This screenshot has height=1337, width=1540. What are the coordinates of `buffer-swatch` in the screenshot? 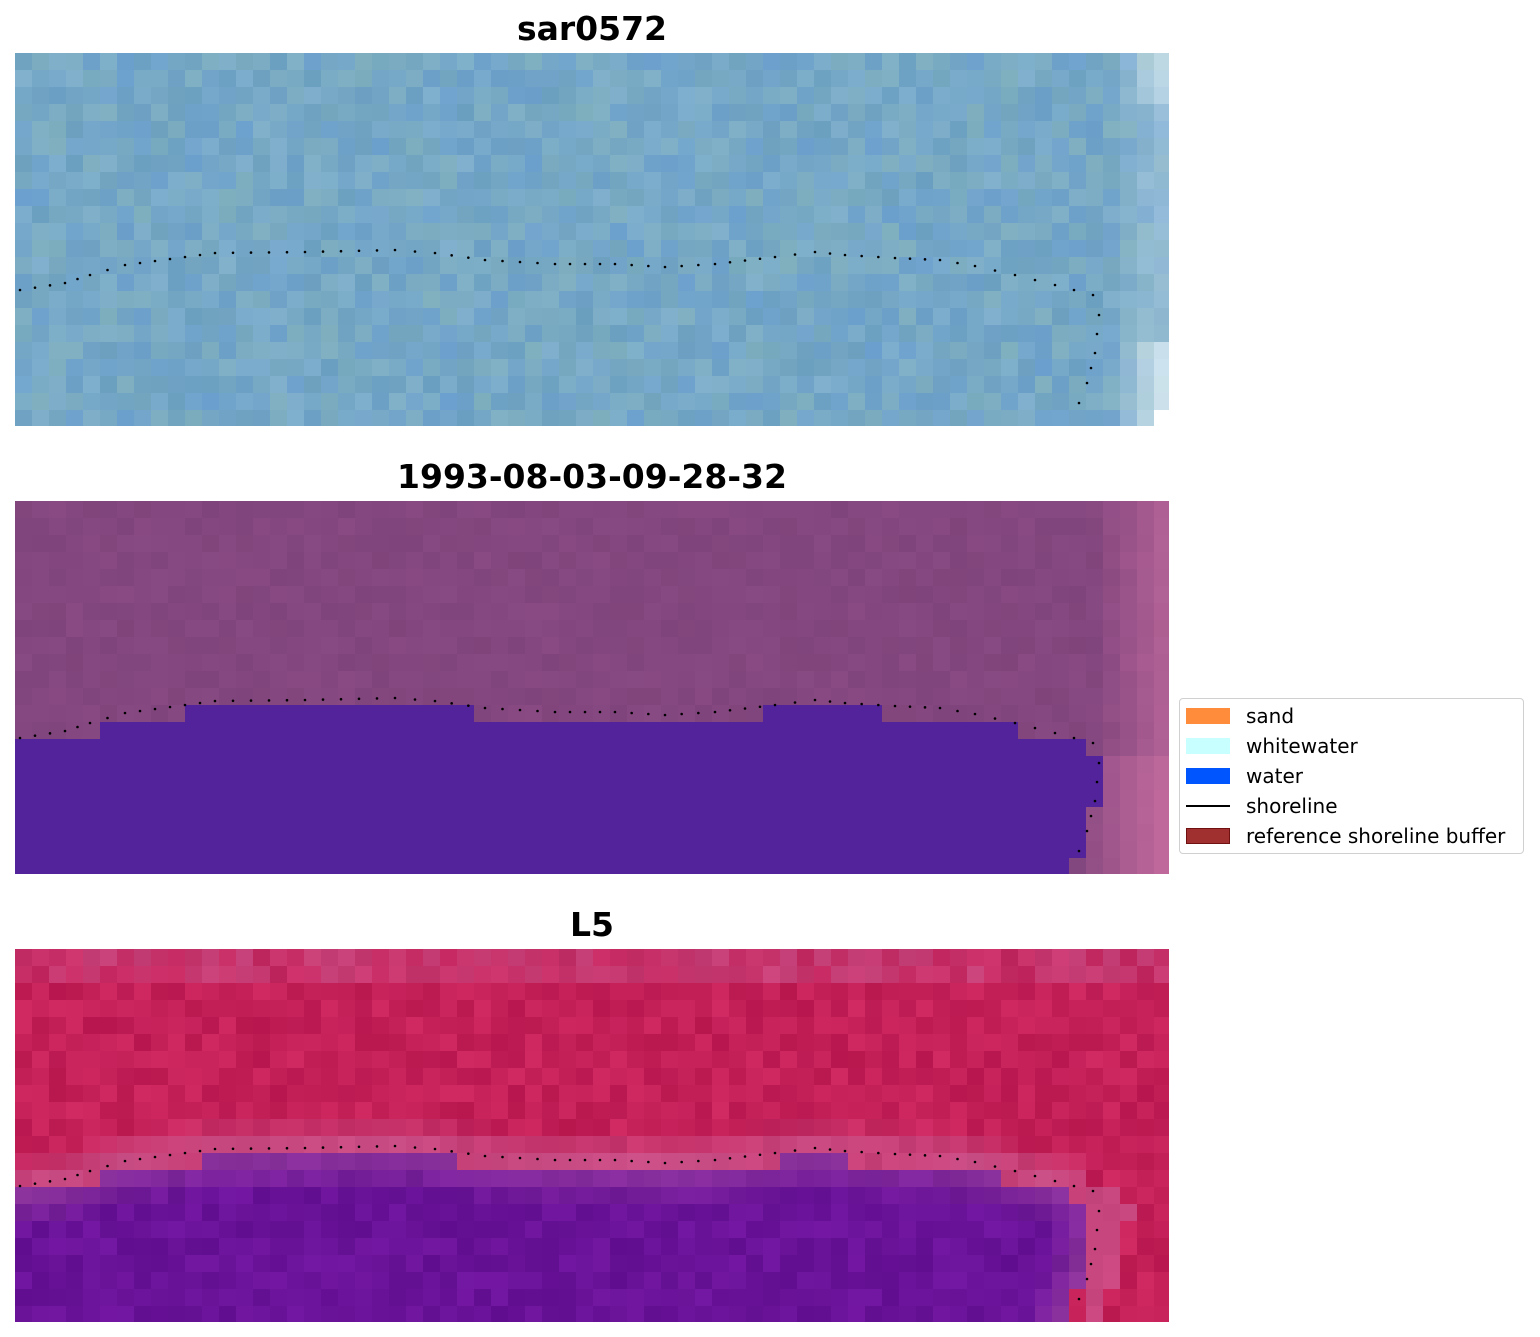 It's located at (1208, 836).